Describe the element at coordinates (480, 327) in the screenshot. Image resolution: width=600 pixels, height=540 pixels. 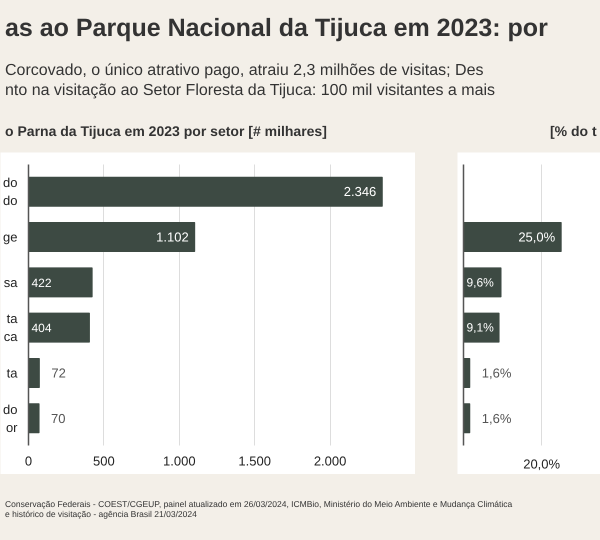
I see `data-label: 9,1%` at that location.